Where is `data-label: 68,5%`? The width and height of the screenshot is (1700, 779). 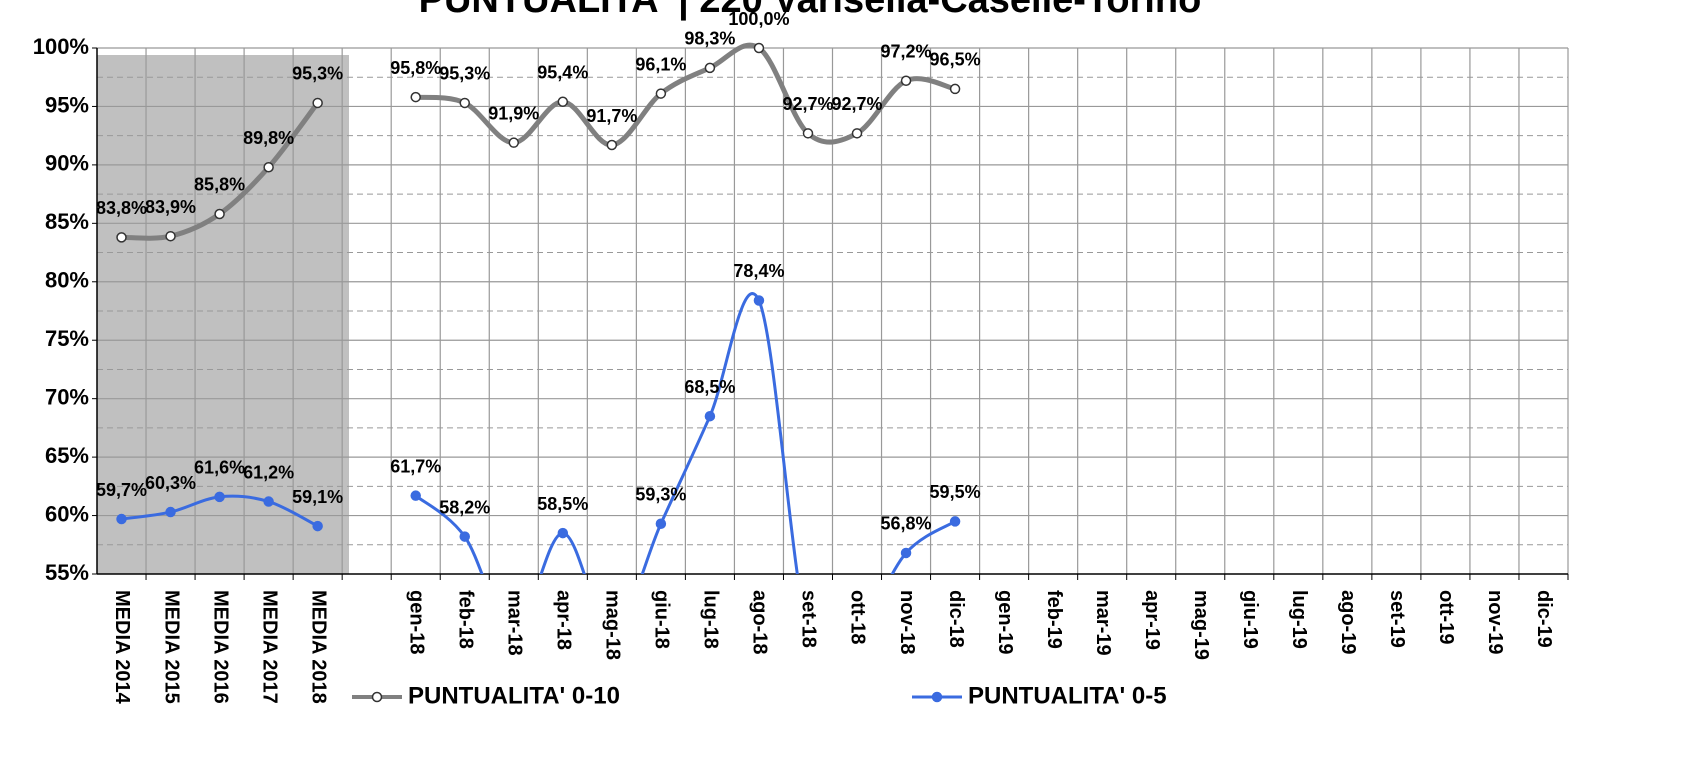 data-label: 68,5% is located at coordinates (709, 387).